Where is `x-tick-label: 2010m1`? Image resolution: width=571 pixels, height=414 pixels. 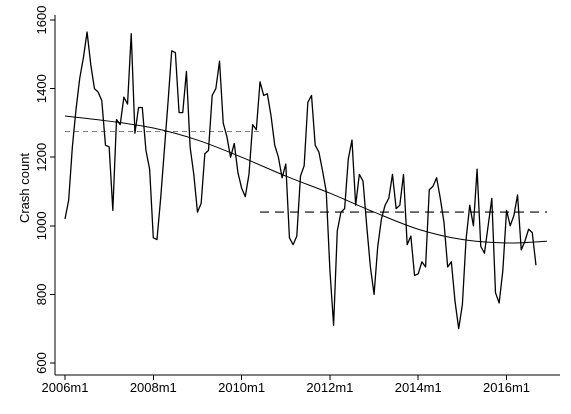 x-tick-label: 2010m1 is located at coordinates (241, 387).